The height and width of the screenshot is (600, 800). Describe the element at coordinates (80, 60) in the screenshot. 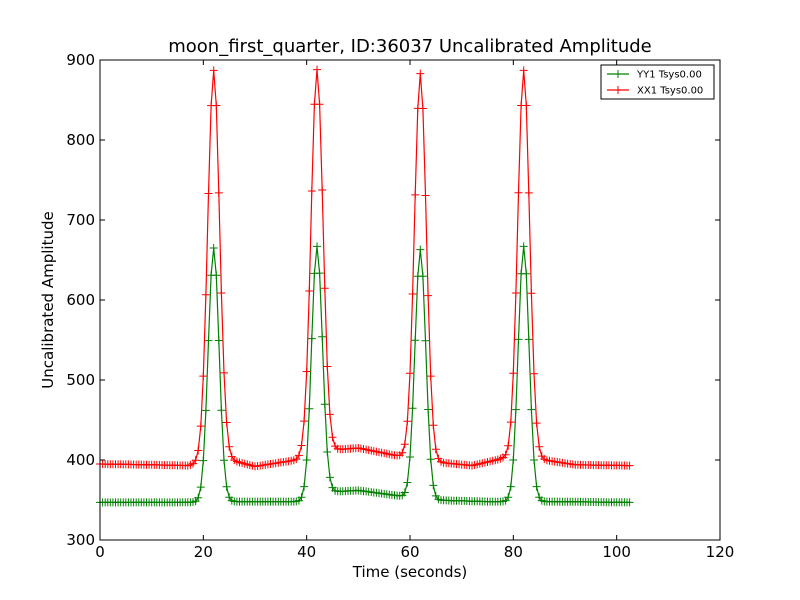

I see `y-tick-label: 900` at that location.